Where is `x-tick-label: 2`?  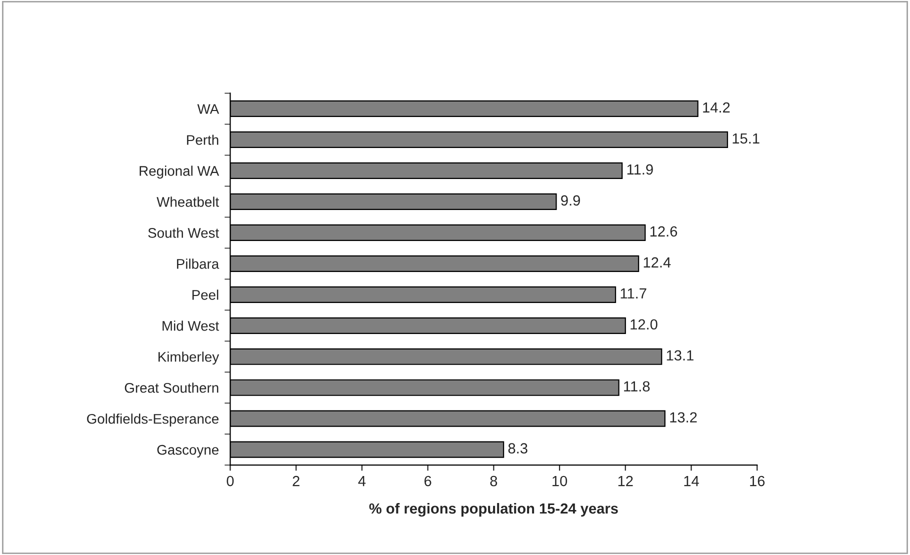 x-tick-label: 2 is located at coordinates (296, 481).